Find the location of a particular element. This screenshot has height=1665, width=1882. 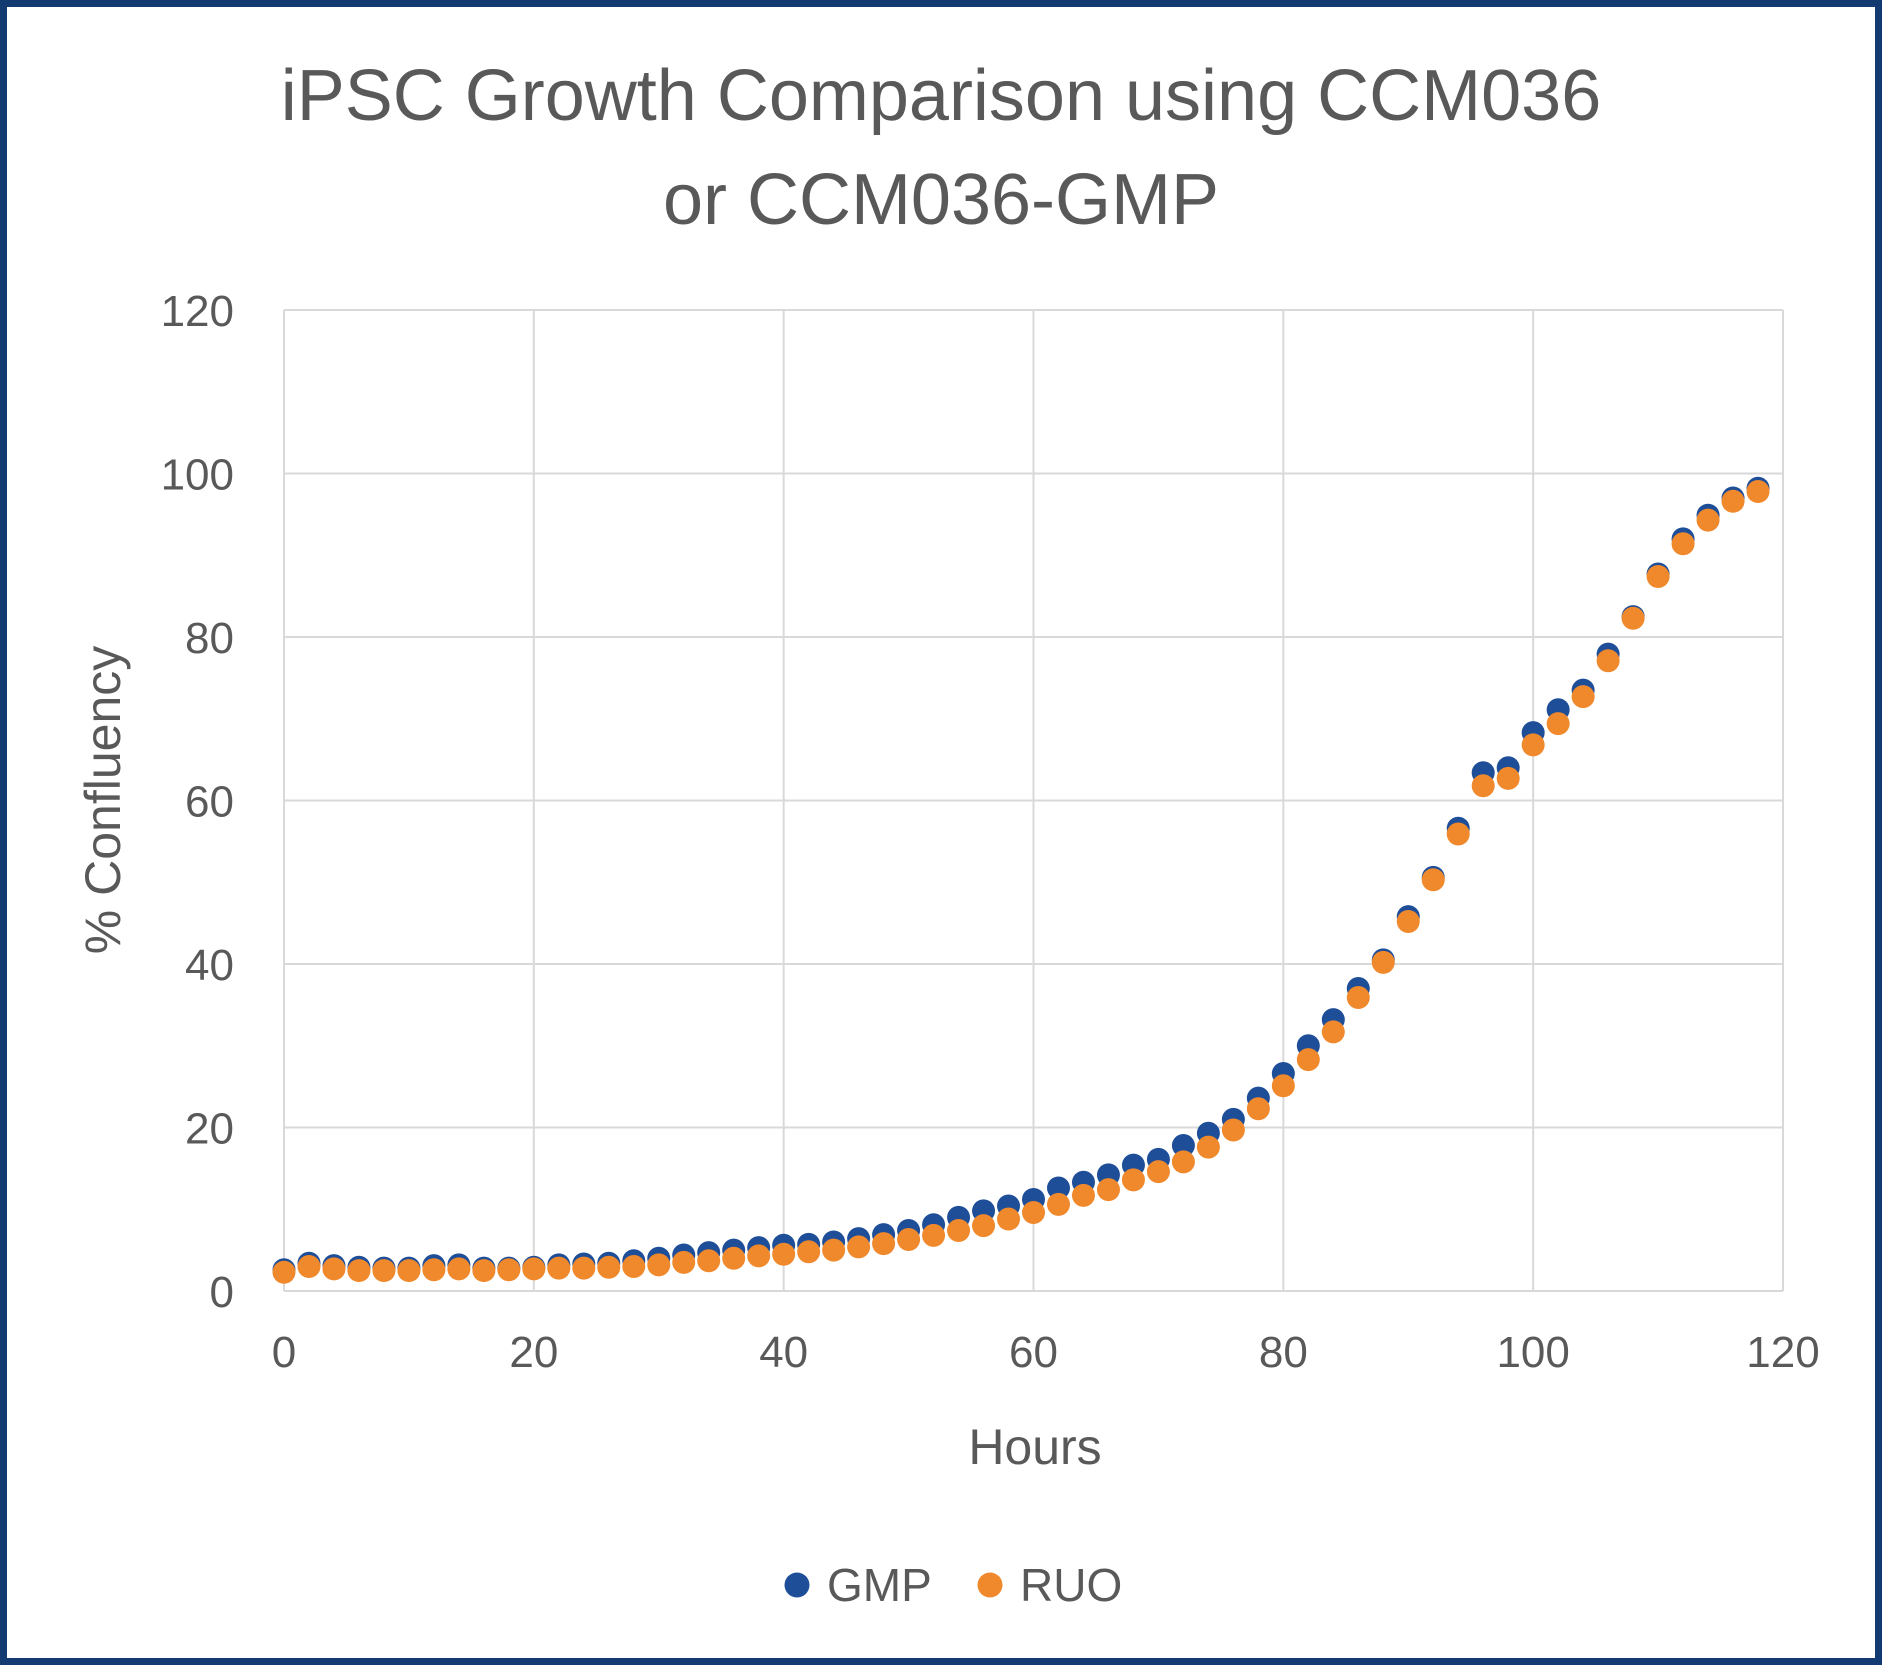

y-tick-label: 60 is located at coordinates (209, 802).